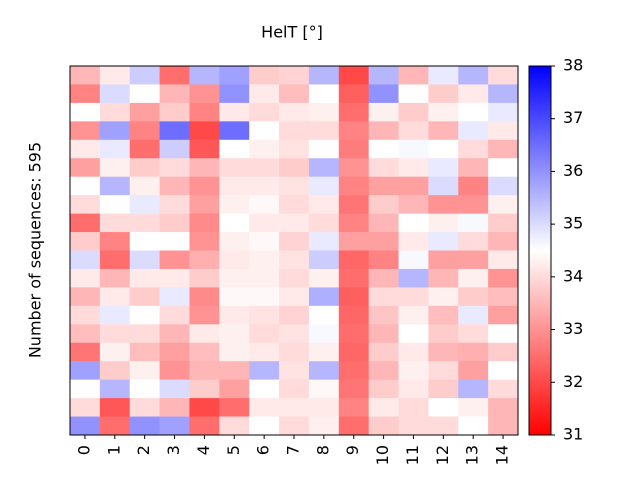  I want to click on chart-title: HelT [°], so click(292, 32).